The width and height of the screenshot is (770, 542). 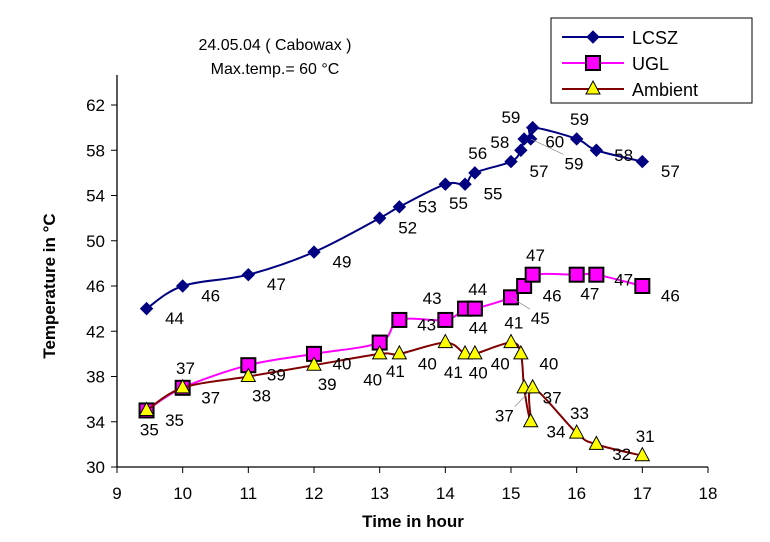 I want to click on x-axis-title: Time in hour, so click(x=413, y=521).